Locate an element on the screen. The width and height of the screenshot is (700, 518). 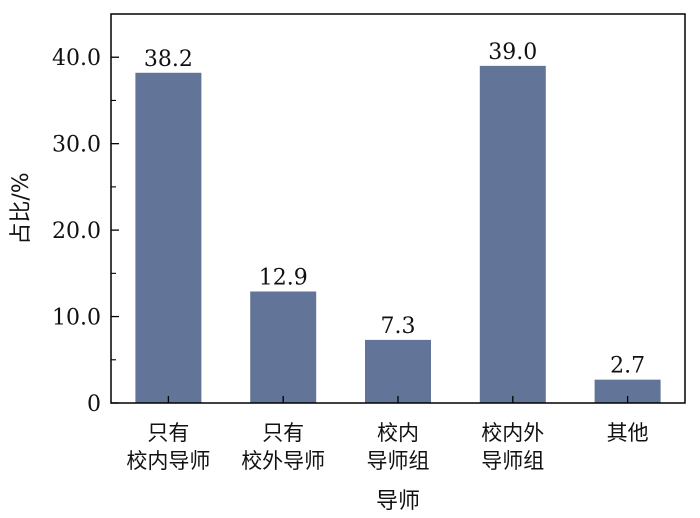
value-label-2: 7.3 is located at coordinates (398, 326).